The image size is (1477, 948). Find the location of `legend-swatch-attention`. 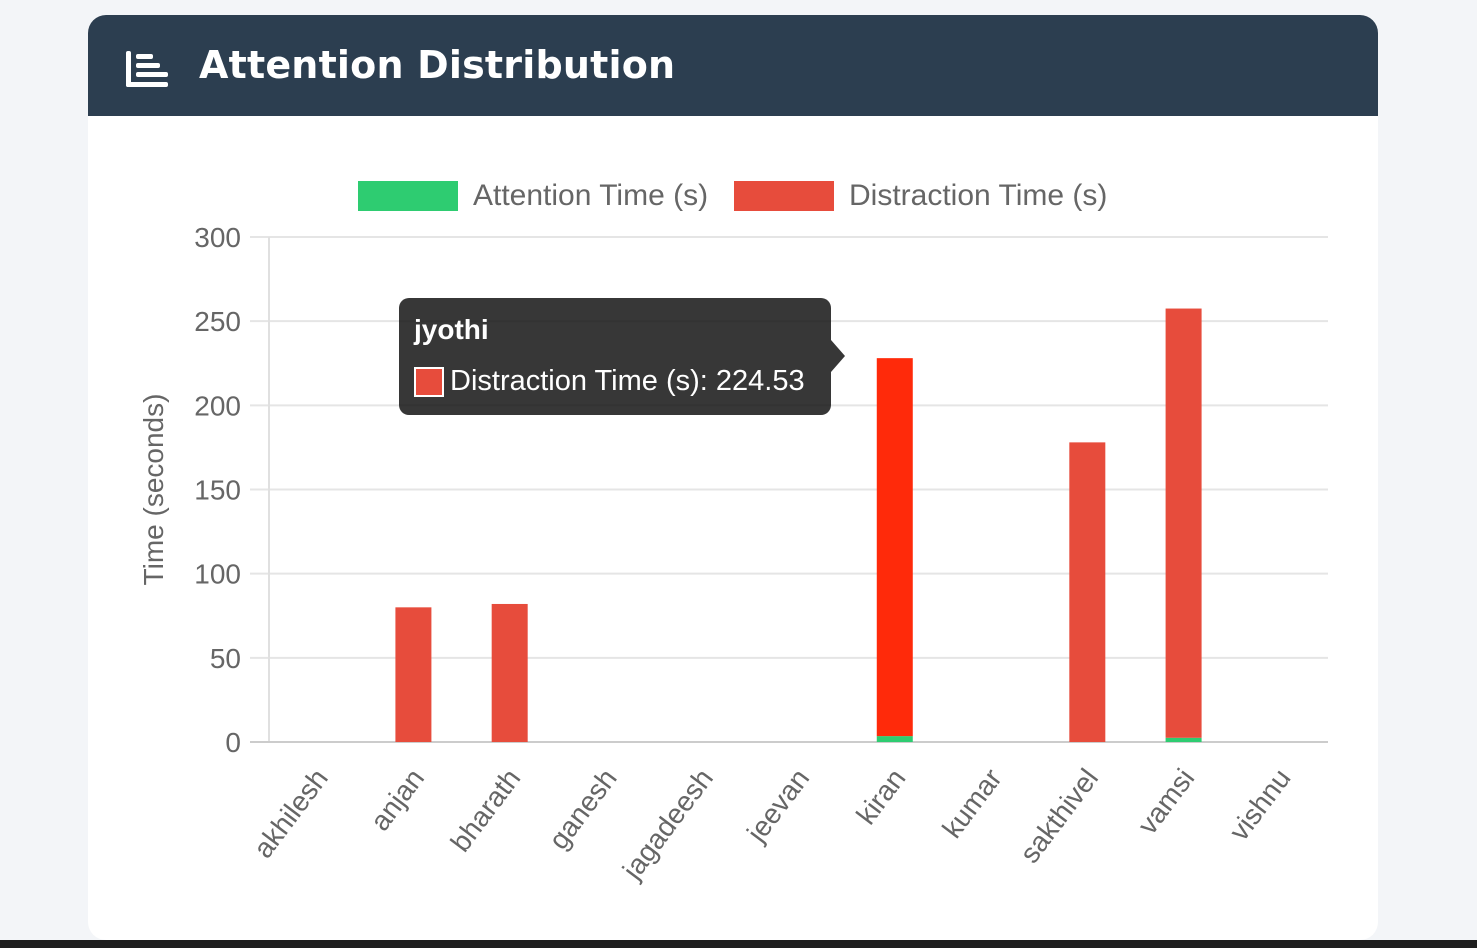

legend-swatch-attention is located at coordinates (408, 196).